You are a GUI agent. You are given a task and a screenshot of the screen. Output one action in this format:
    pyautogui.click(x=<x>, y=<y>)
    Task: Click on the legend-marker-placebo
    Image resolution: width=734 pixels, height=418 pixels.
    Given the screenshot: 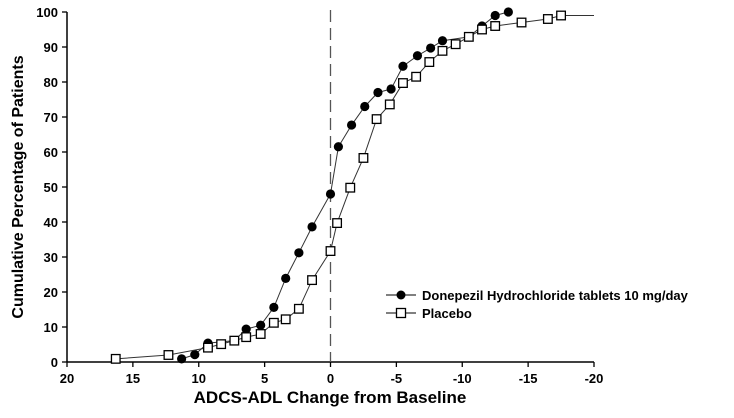 What is the action you would take?
    pyautogui.click(x=401, y=313)
    